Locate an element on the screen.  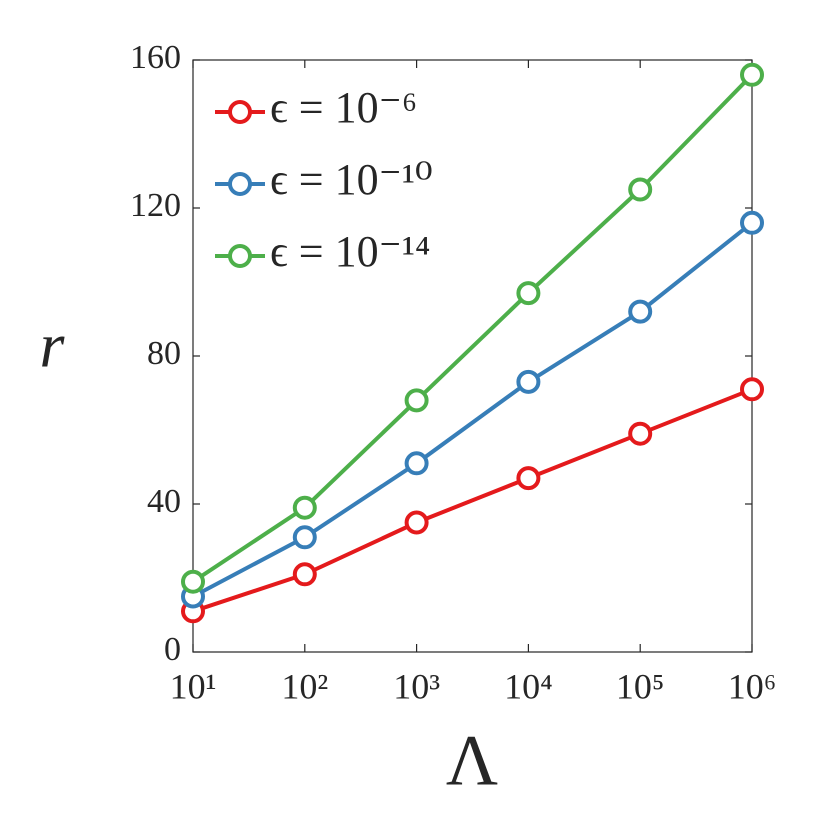
legend-label: ϵ = 10⁻¹⁰ is located at coordinates (351, 179).